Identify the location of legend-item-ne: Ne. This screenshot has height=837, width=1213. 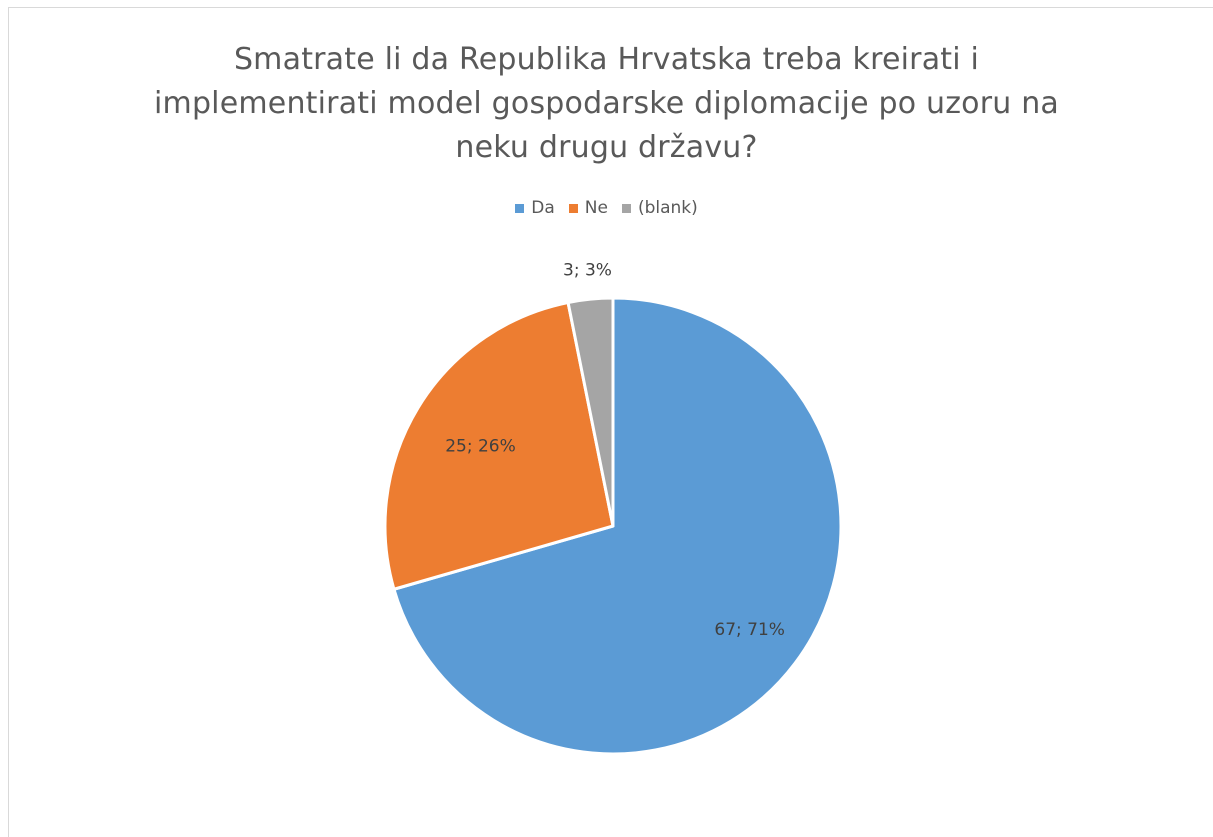
(588, 208).